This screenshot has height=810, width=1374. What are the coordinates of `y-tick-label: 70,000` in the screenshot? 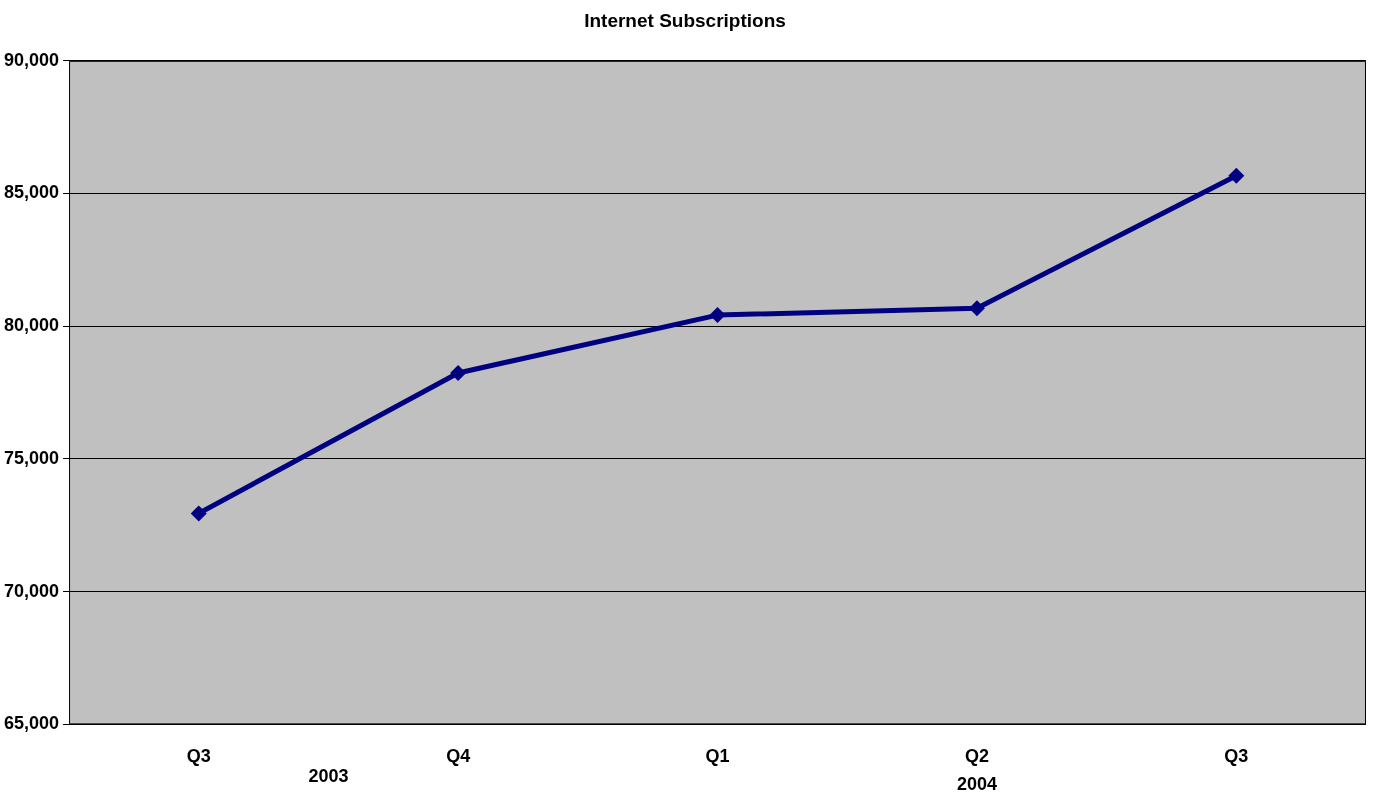 It's located at (31, 590).